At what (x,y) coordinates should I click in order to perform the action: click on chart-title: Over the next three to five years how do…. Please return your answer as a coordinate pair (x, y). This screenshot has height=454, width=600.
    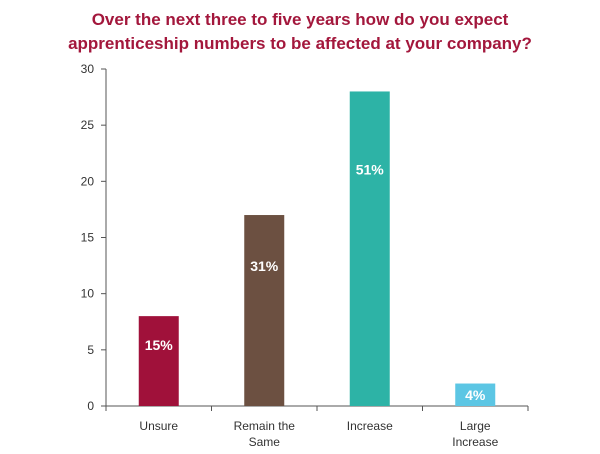
    Looking at the image, I should click on (300, 32).